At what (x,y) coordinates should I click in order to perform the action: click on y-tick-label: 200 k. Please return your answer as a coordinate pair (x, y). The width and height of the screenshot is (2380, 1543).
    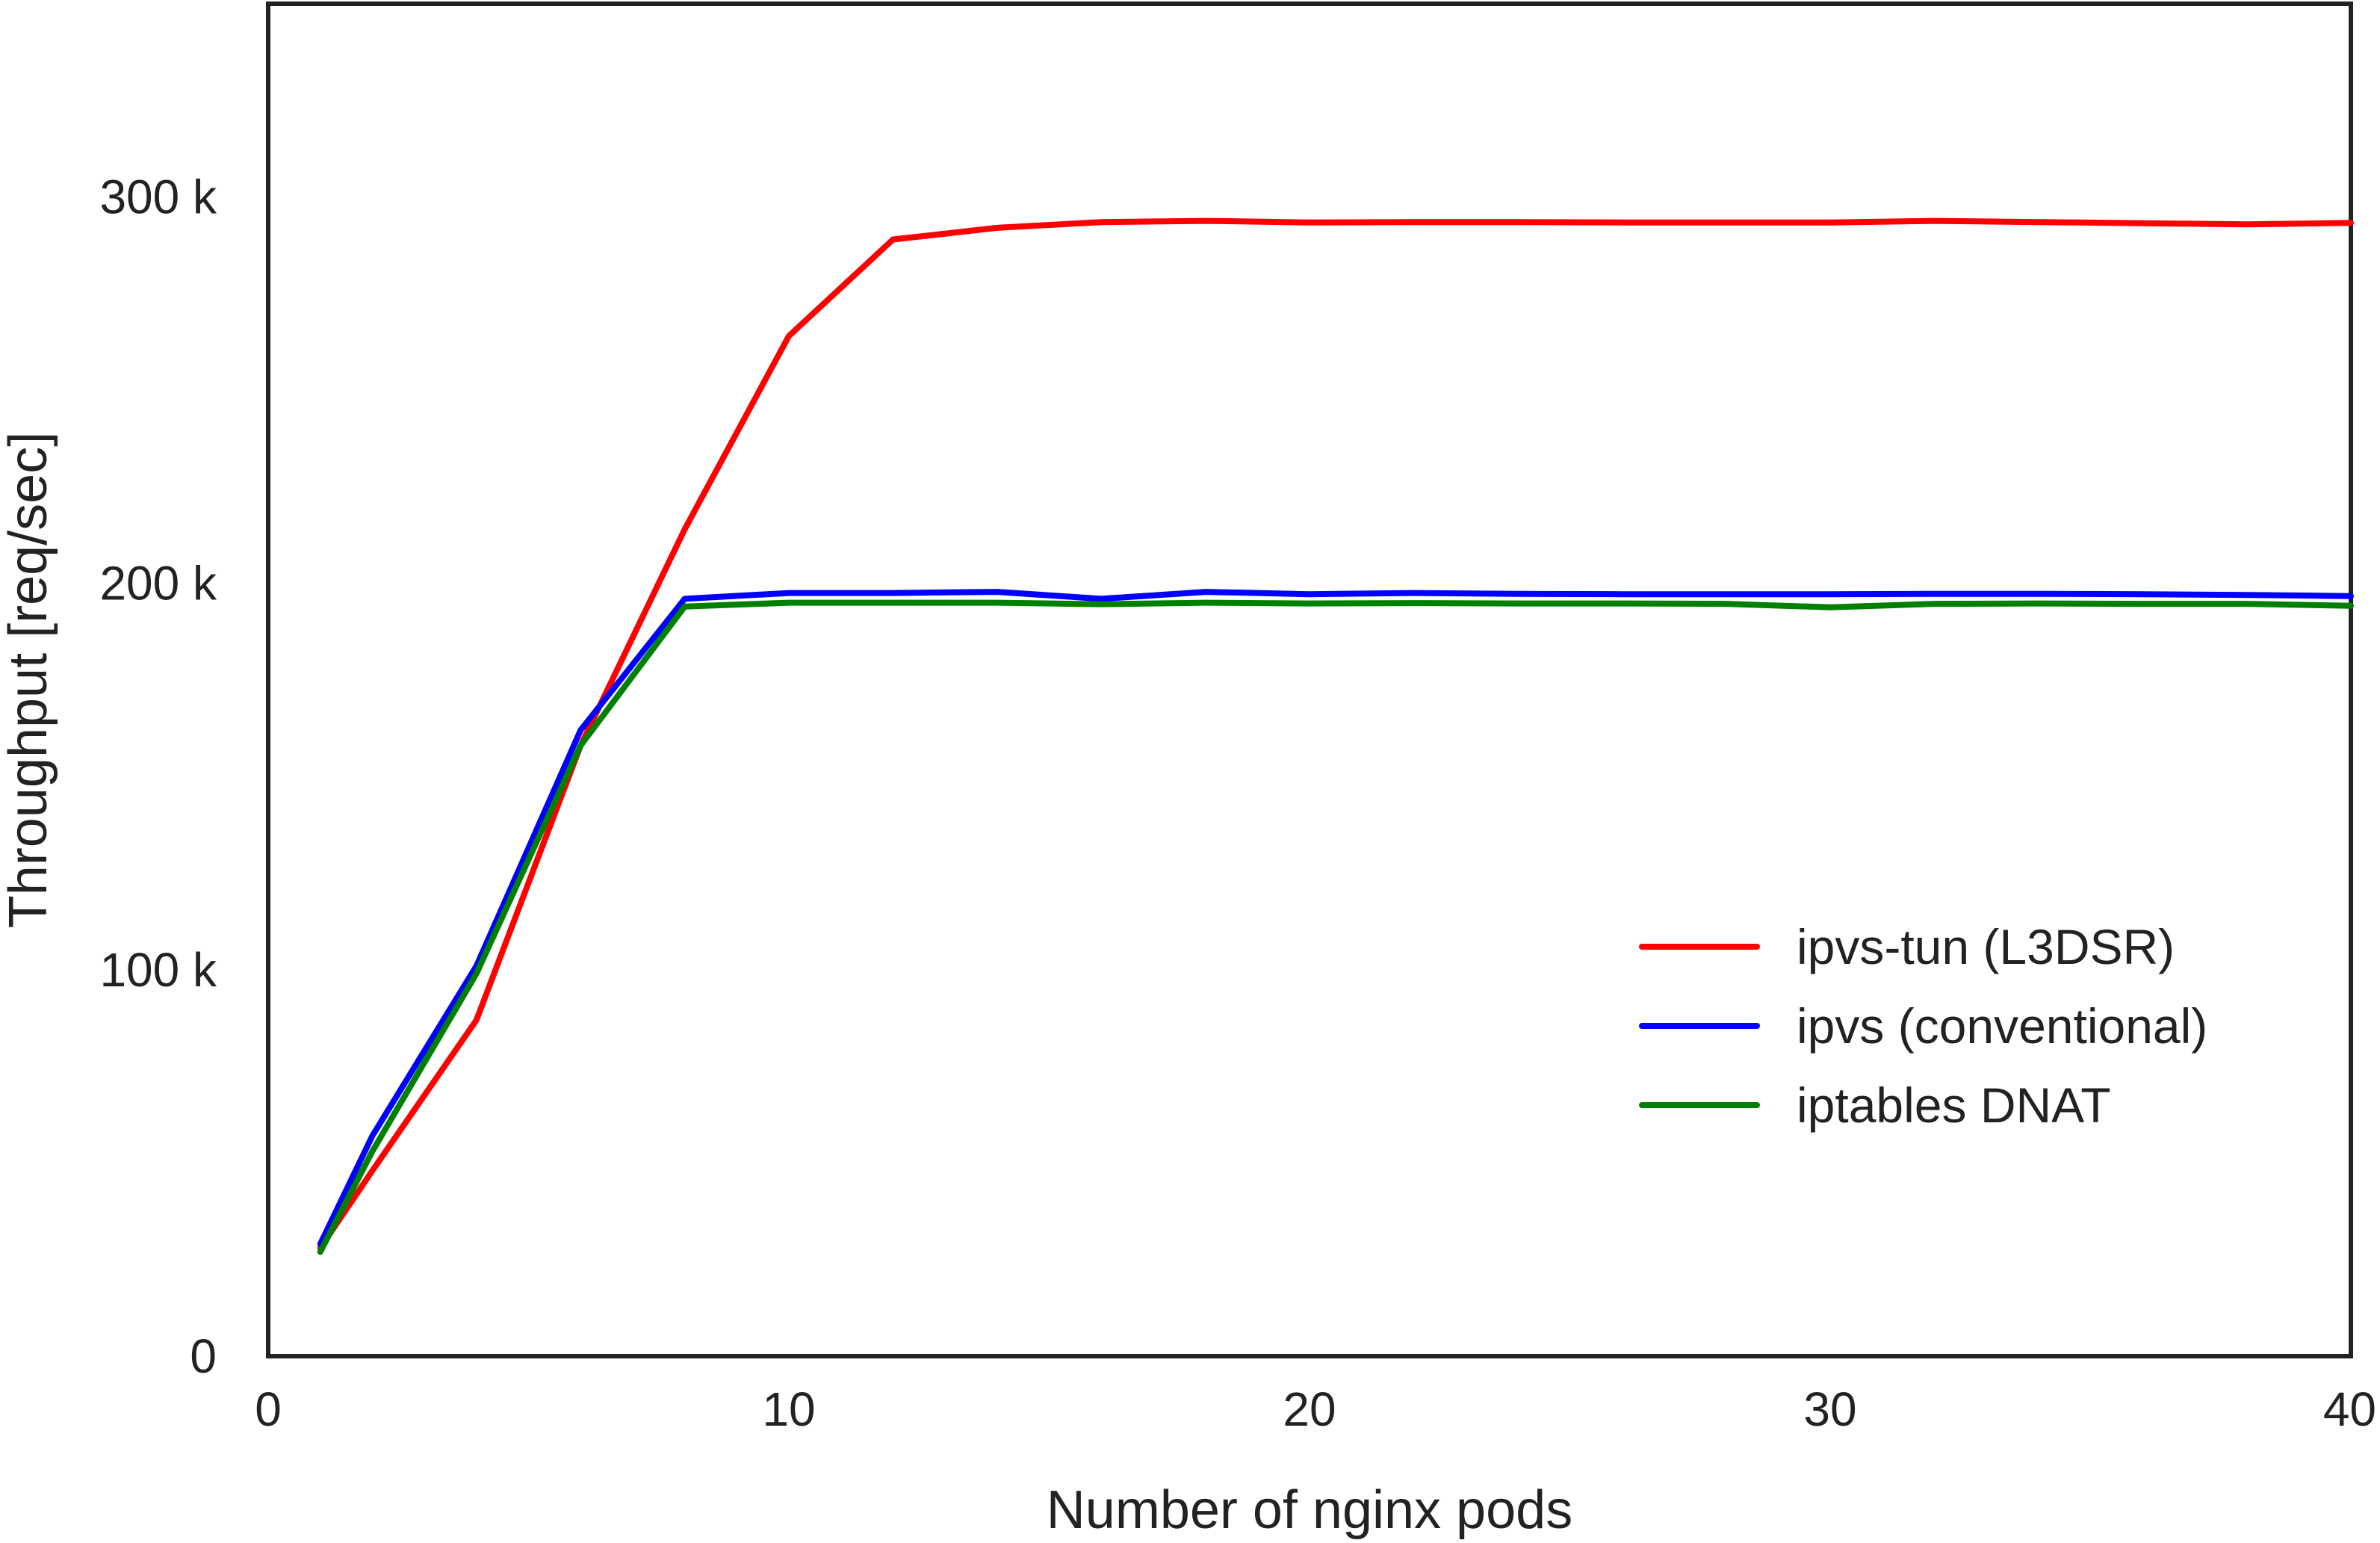
    Looking at the image, I should click on (158, 584).